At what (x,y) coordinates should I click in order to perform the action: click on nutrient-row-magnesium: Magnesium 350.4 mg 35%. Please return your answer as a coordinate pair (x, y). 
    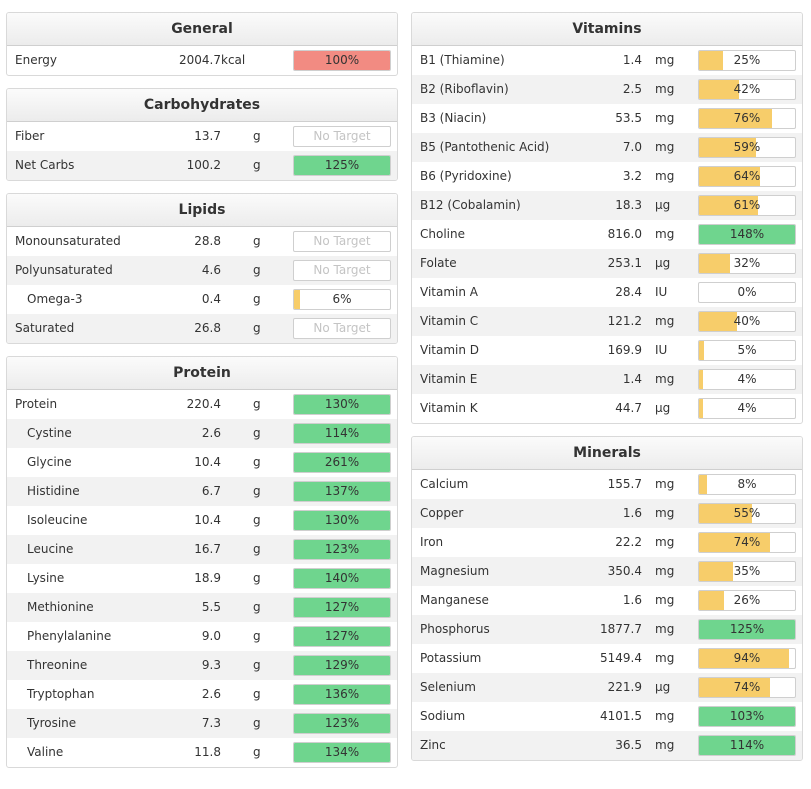
    Looking at the image, I should click on (607, 571).